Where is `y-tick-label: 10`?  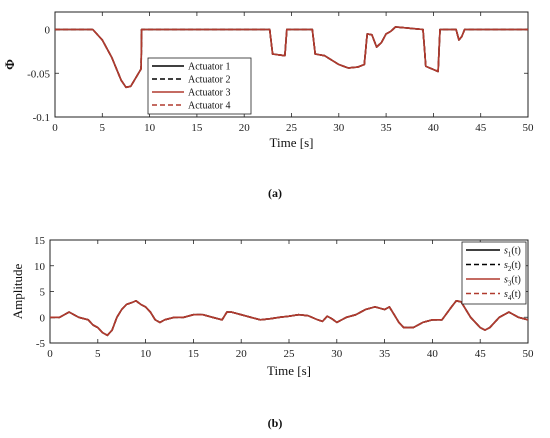
y-tick-label: 10 is located at coordinates (40, 267).